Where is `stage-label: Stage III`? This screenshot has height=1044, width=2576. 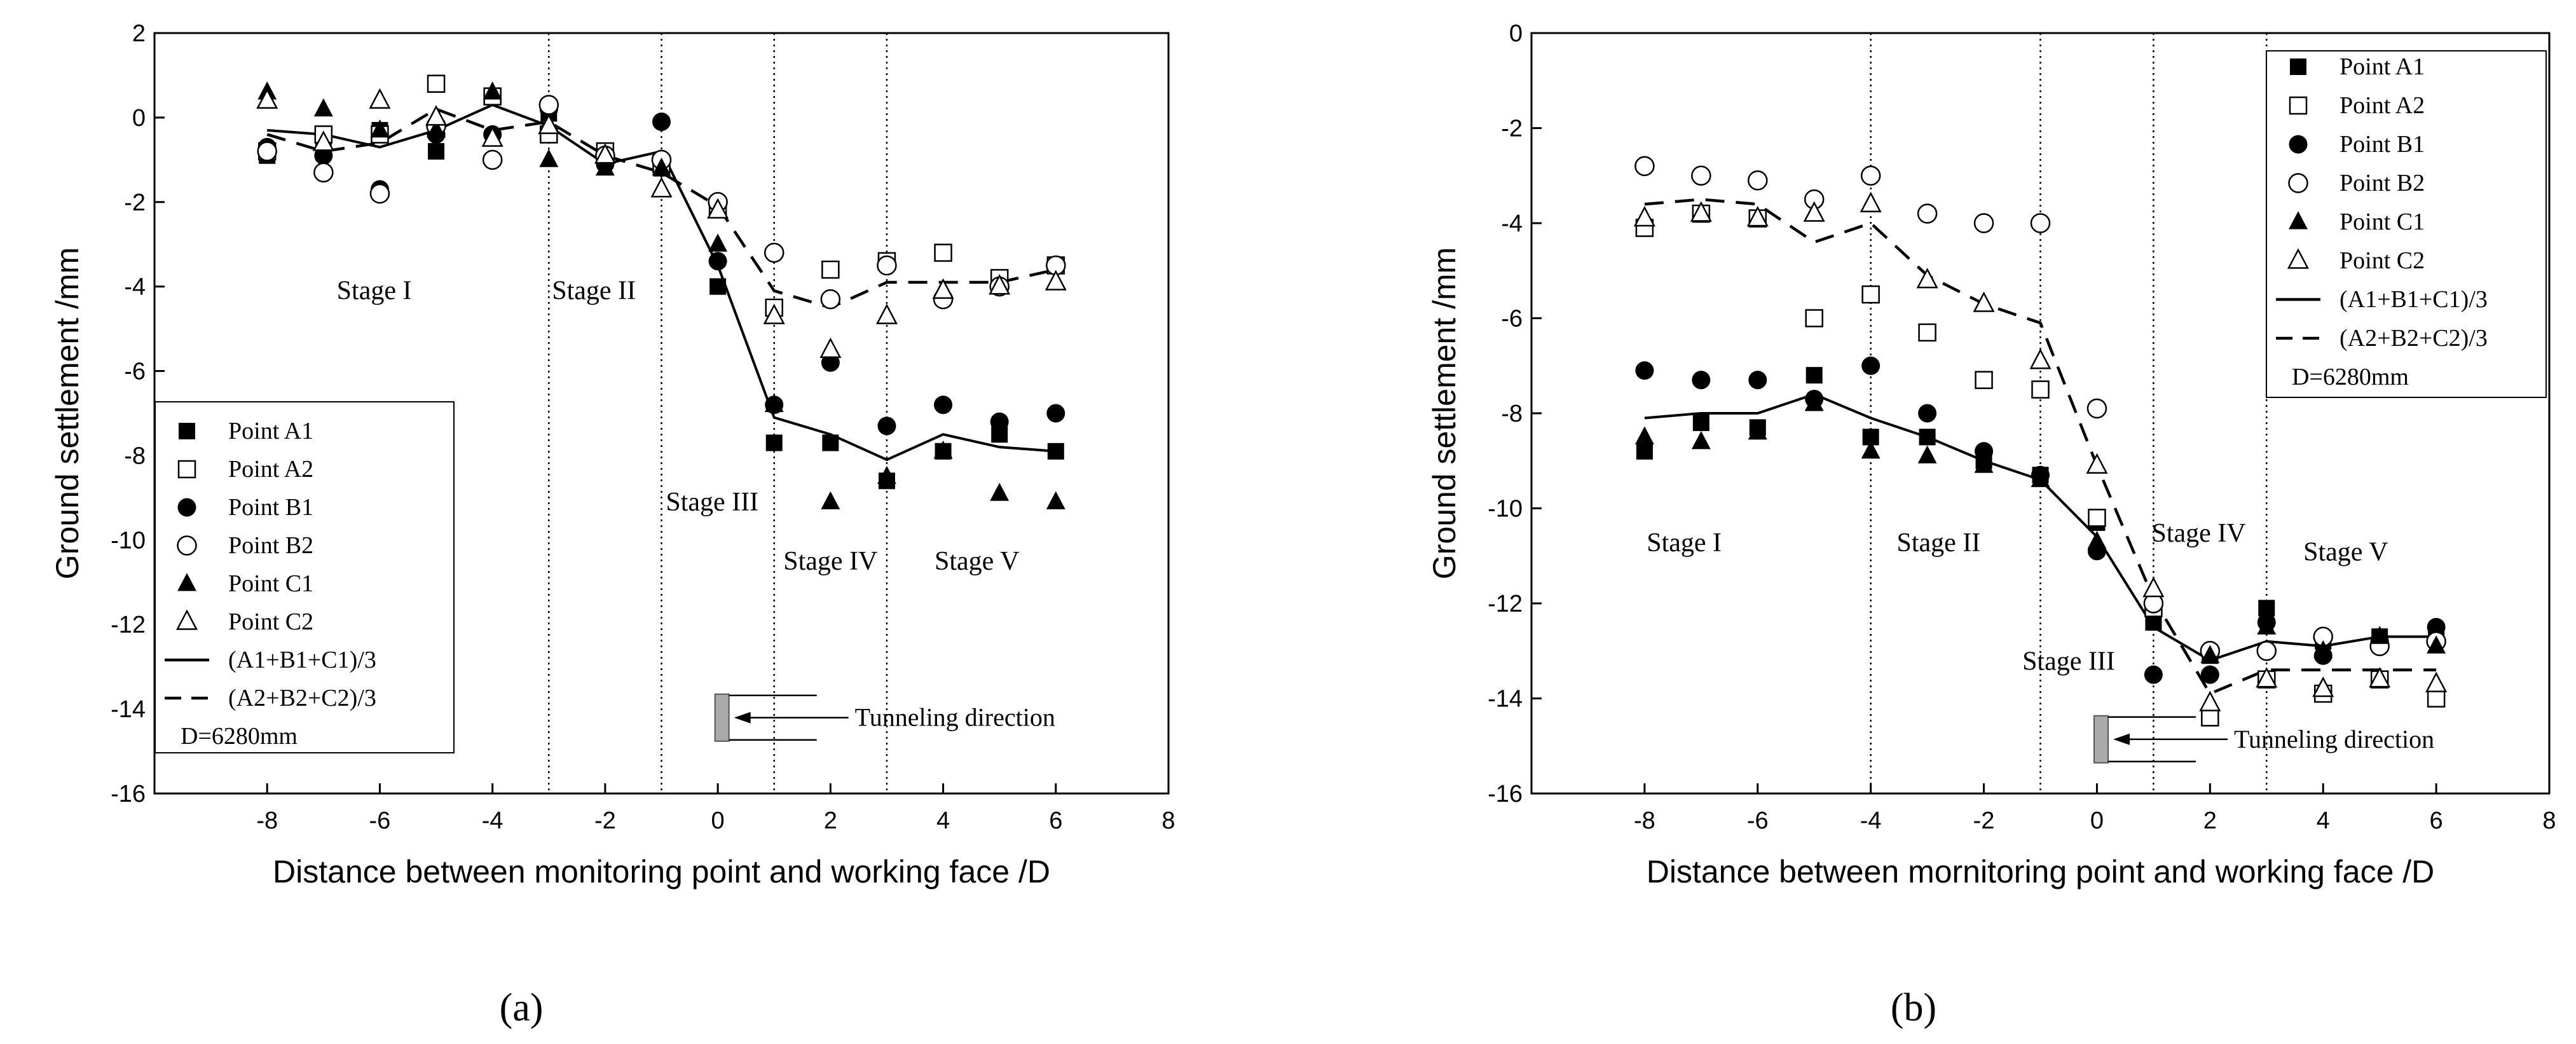 stage-label: Stage III is located at coordinates (2068, 662).